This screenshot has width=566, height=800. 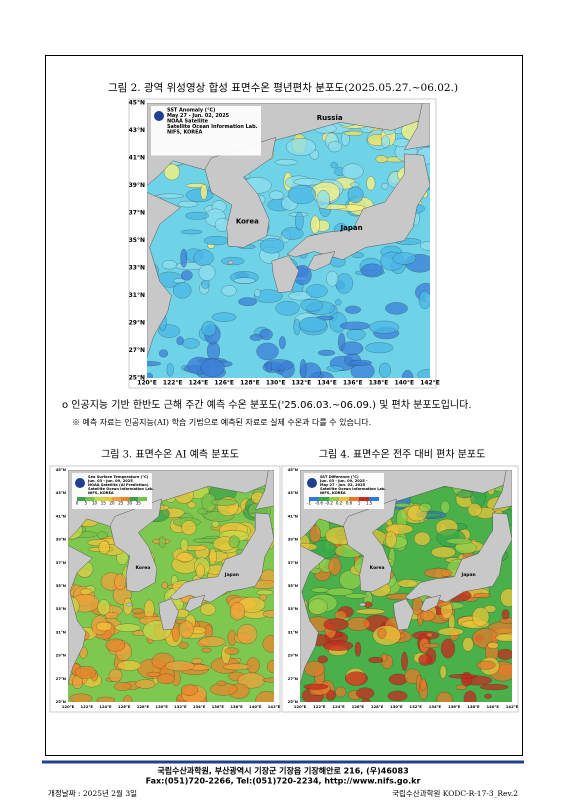 What do you see at coordinates (118, 485) in the screenshot?
I see `legend-text: NOAA Satellite (AI Prediction)` at bounding box center [118, 485].